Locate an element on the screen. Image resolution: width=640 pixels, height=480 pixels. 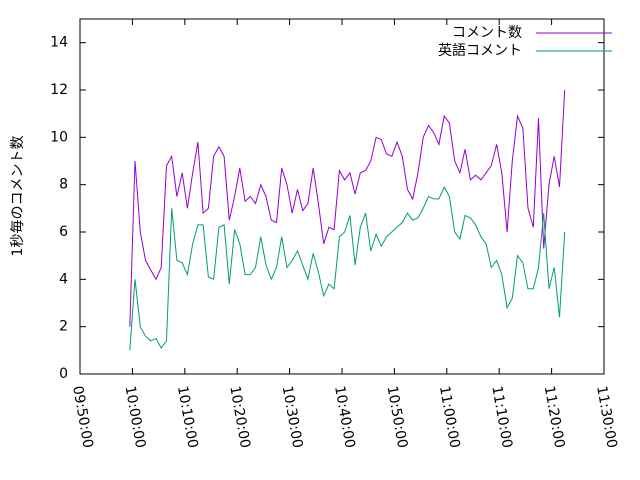
y-tick-label: 4 is located at coordinates (63, 279).